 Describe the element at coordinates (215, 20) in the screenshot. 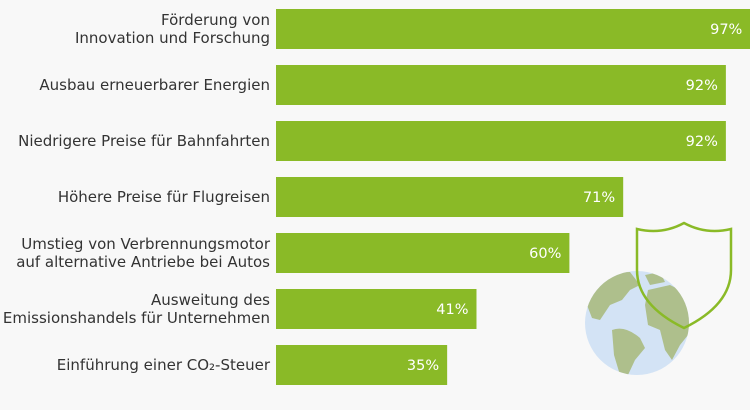

I see `category-label: Förderung von` at that location.